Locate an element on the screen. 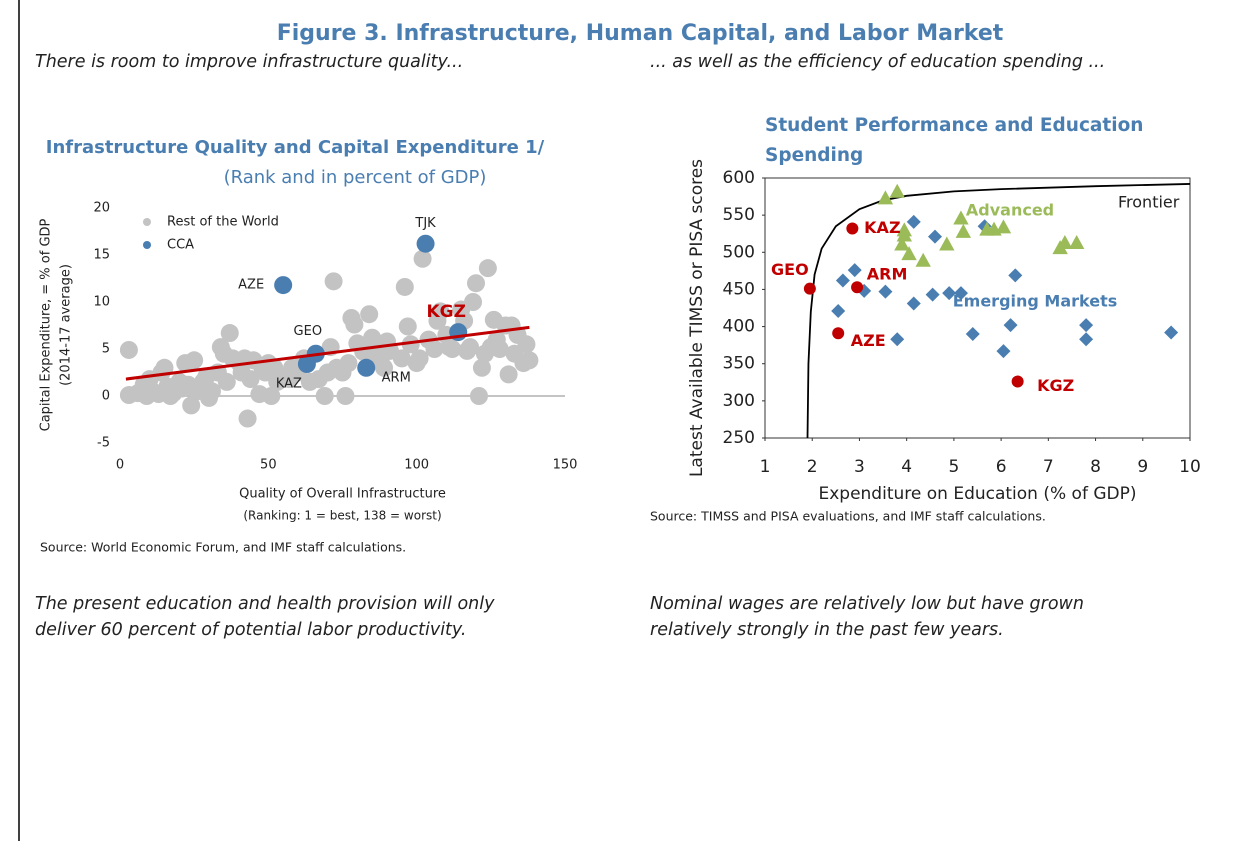 The image size is (1244, 841). point-label: GEO is located at coordinates (308, 331).